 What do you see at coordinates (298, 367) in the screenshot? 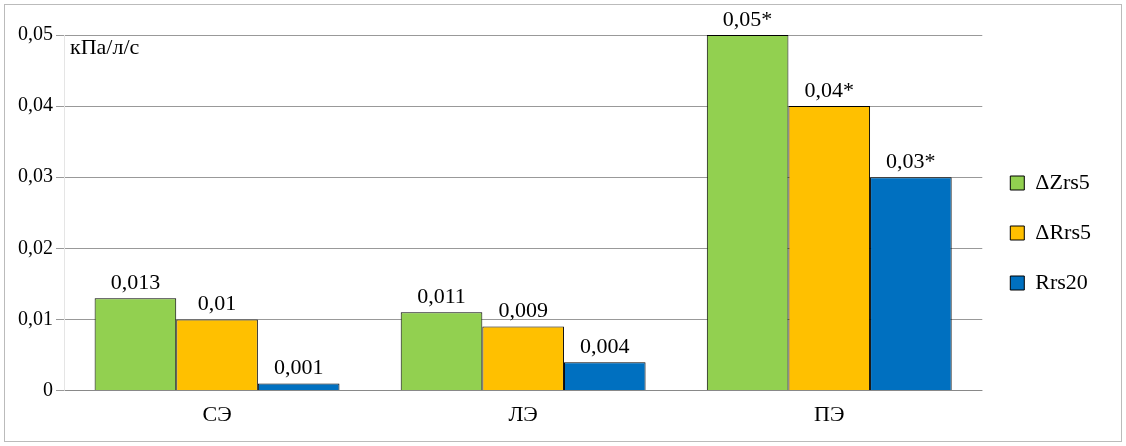
I see `data-label: 0,001` at bounding box center [298, 367].